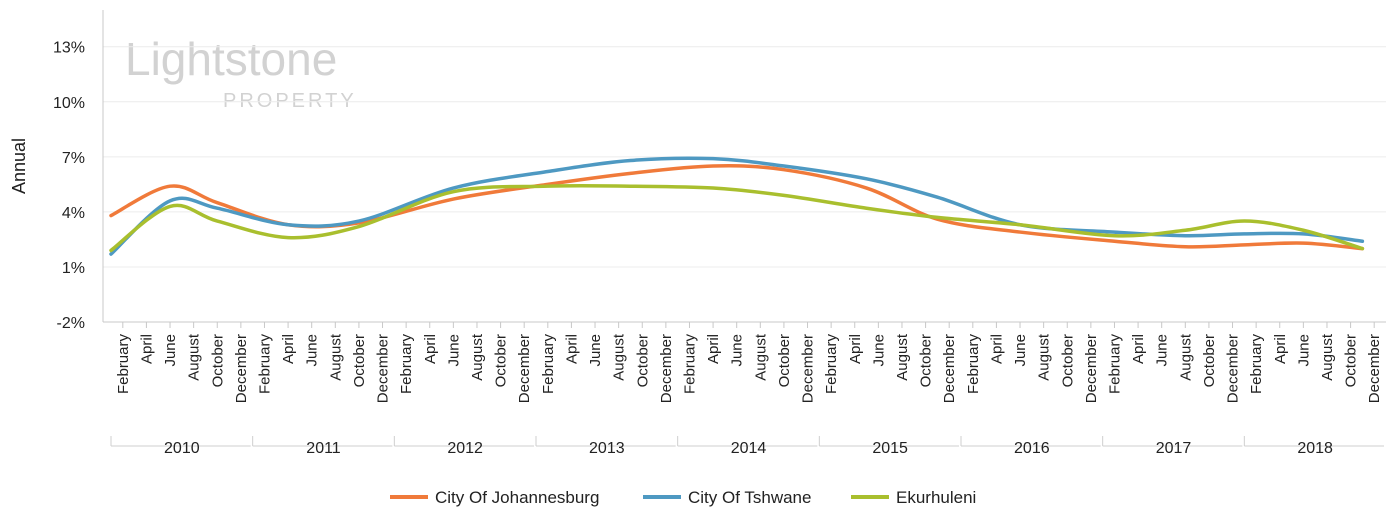 Image resolution: width=1394 pixels, height=515 pixels. I want to click on x-year-label: 2012, so click(465, 448).